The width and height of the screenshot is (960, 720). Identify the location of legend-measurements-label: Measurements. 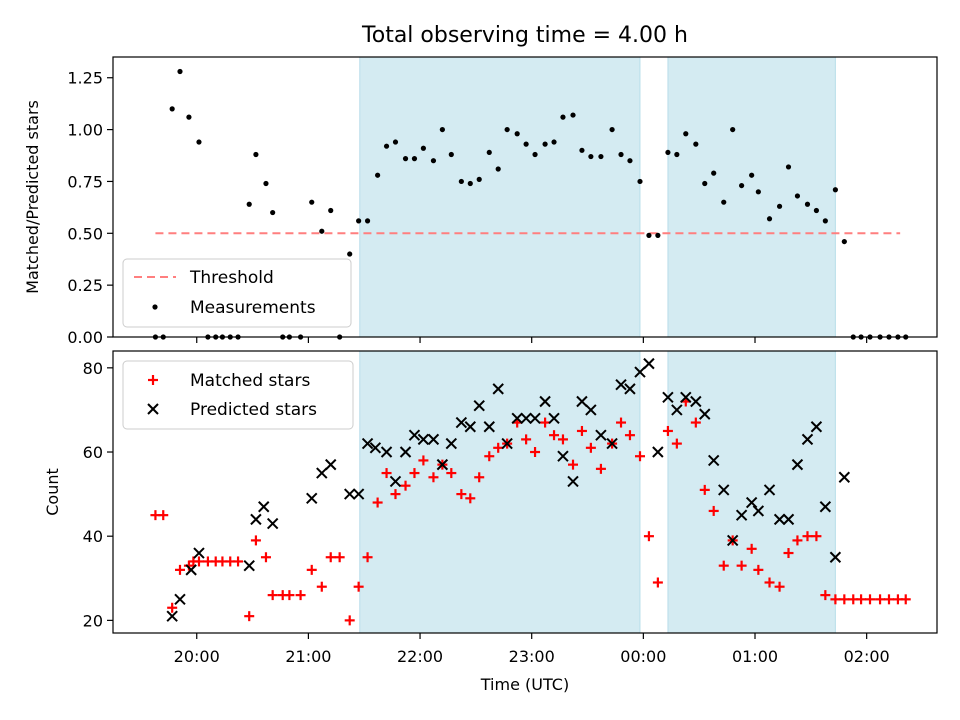
(253, 308).